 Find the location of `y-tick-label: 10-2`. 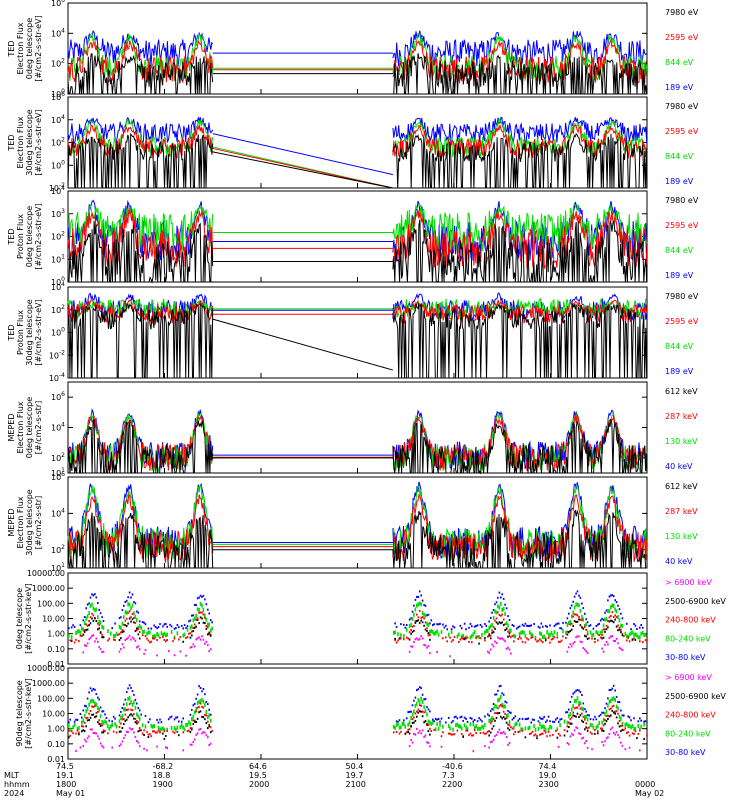

y-tick-label: 10-2 is located at coordinates (57, 187).